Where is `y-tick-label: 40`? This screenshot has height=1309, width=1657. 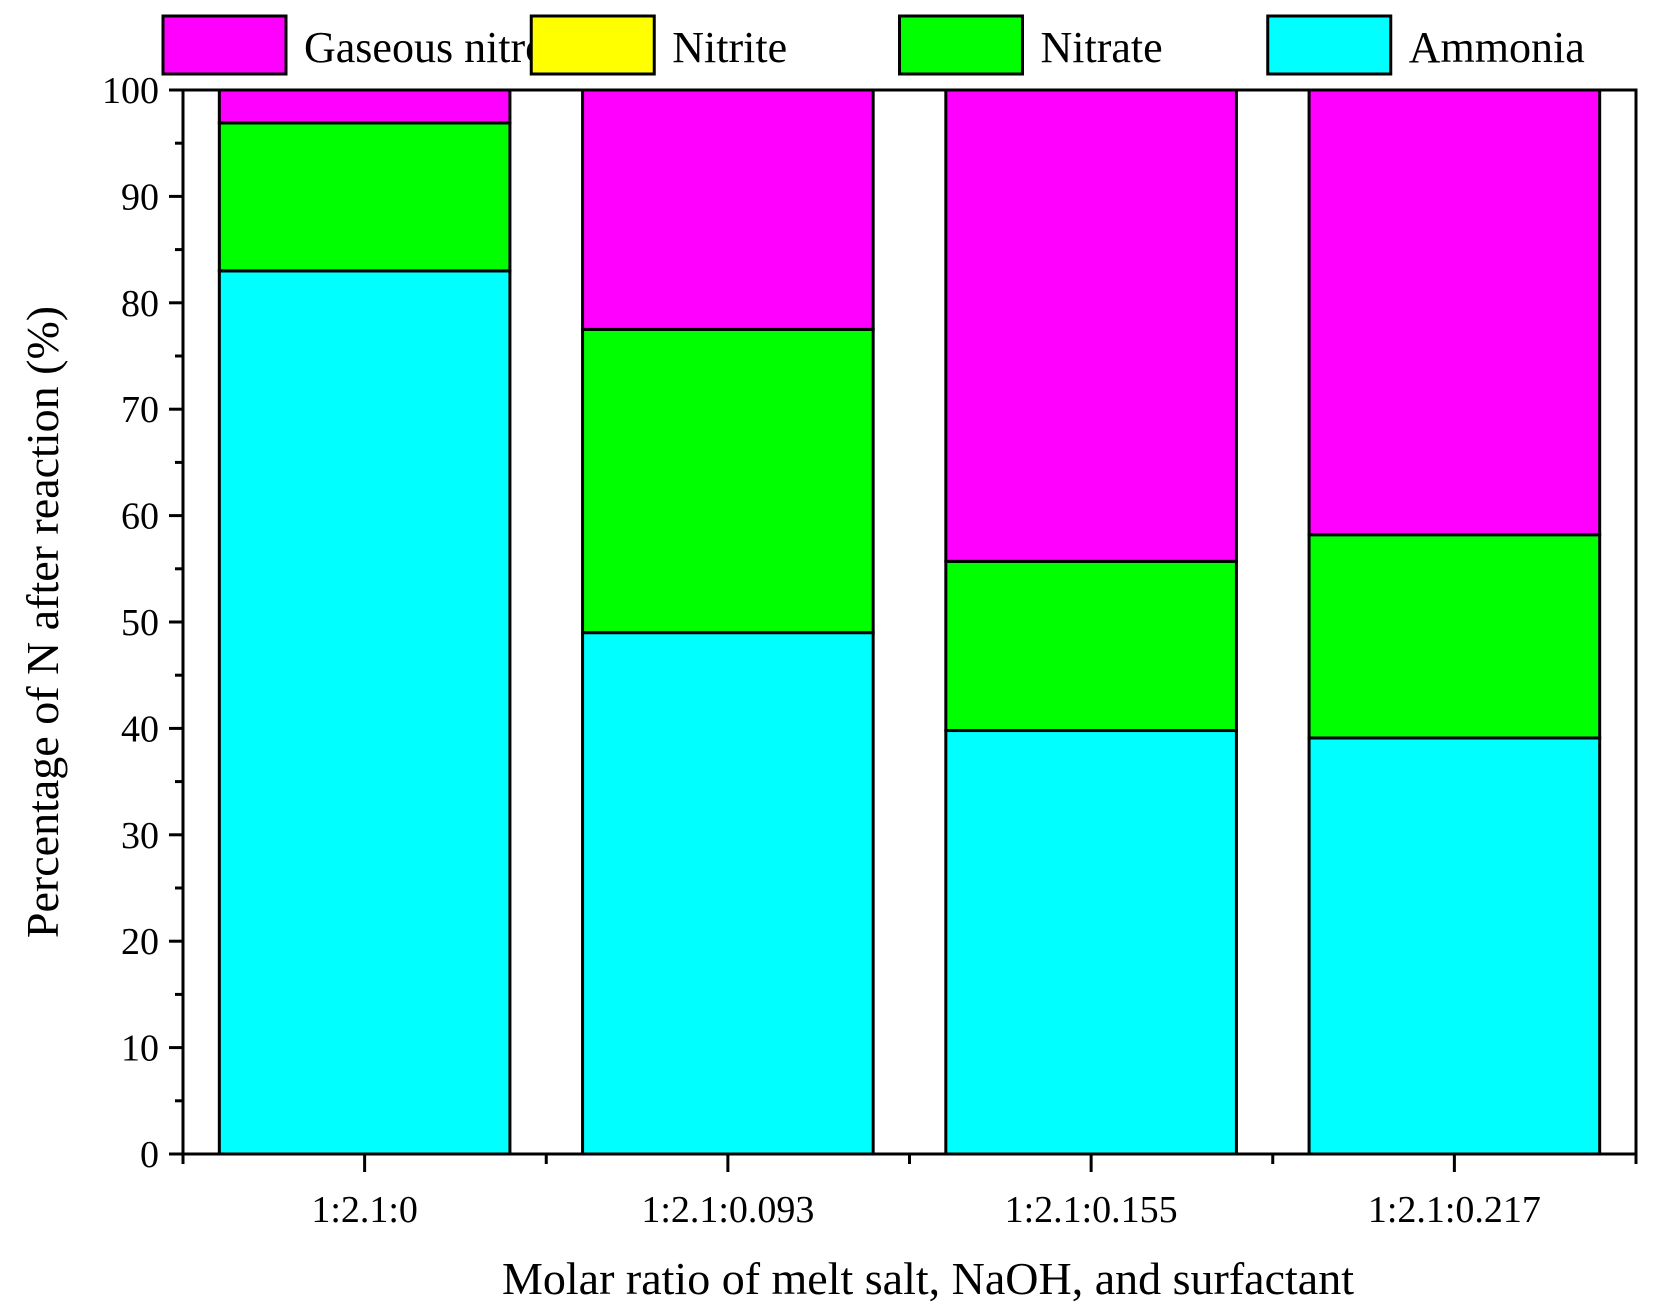
y-tick-label: 40 is located at coordinates (140, 729).